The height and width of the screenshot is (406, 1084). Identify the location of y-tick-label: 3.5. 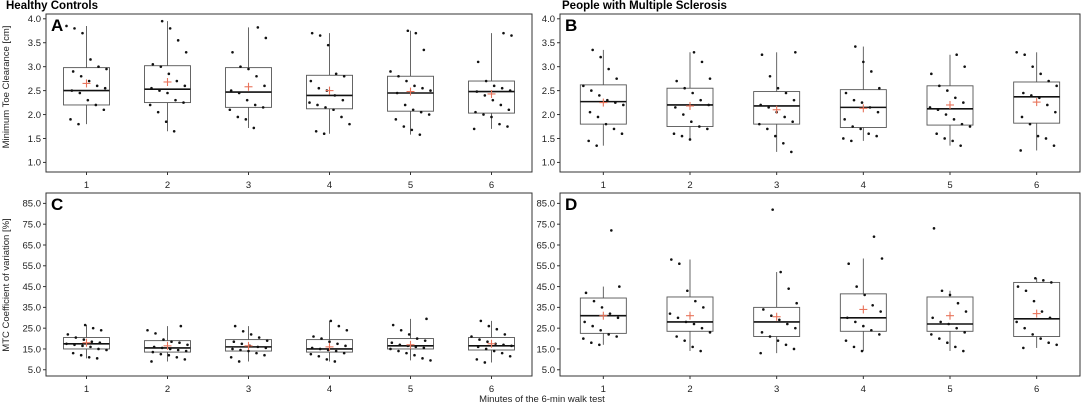
(548, 43).